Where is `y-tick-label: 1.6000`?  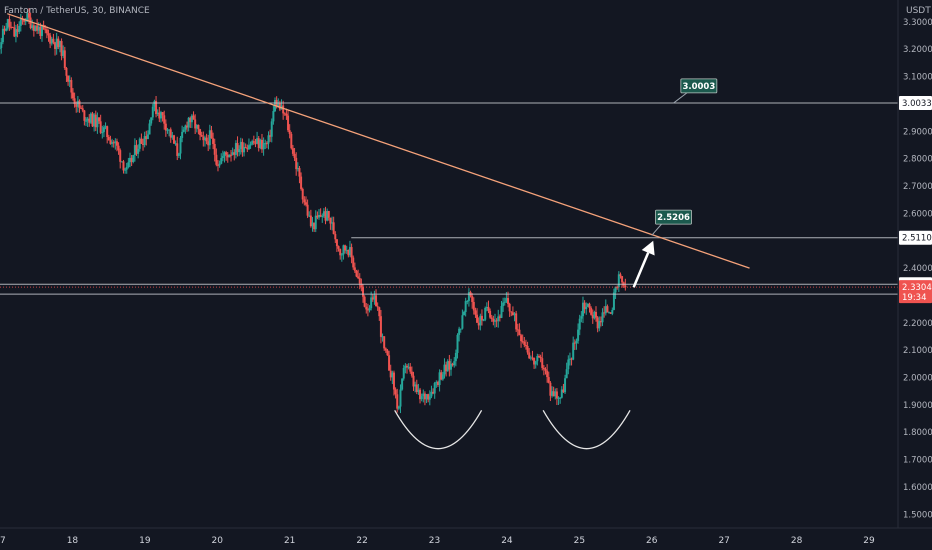
y-tick-label: 1.6000 is located at coordinates (917, 488).